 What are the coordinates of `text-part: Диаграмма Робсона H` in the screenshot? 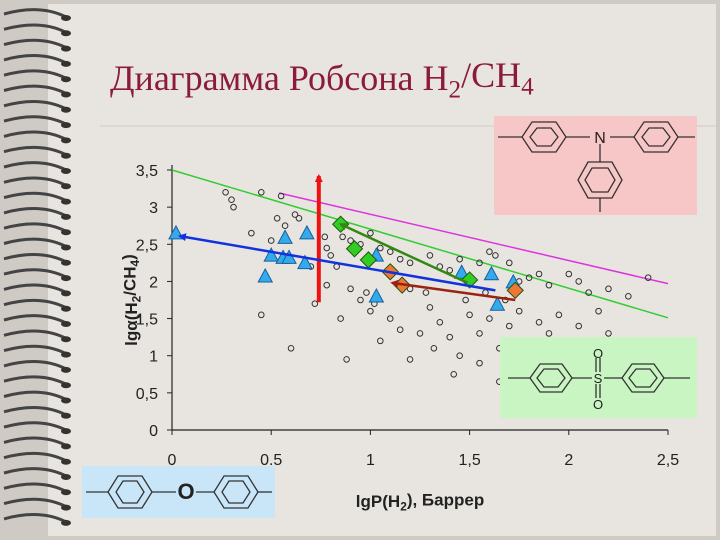 It's located at (279, 78).